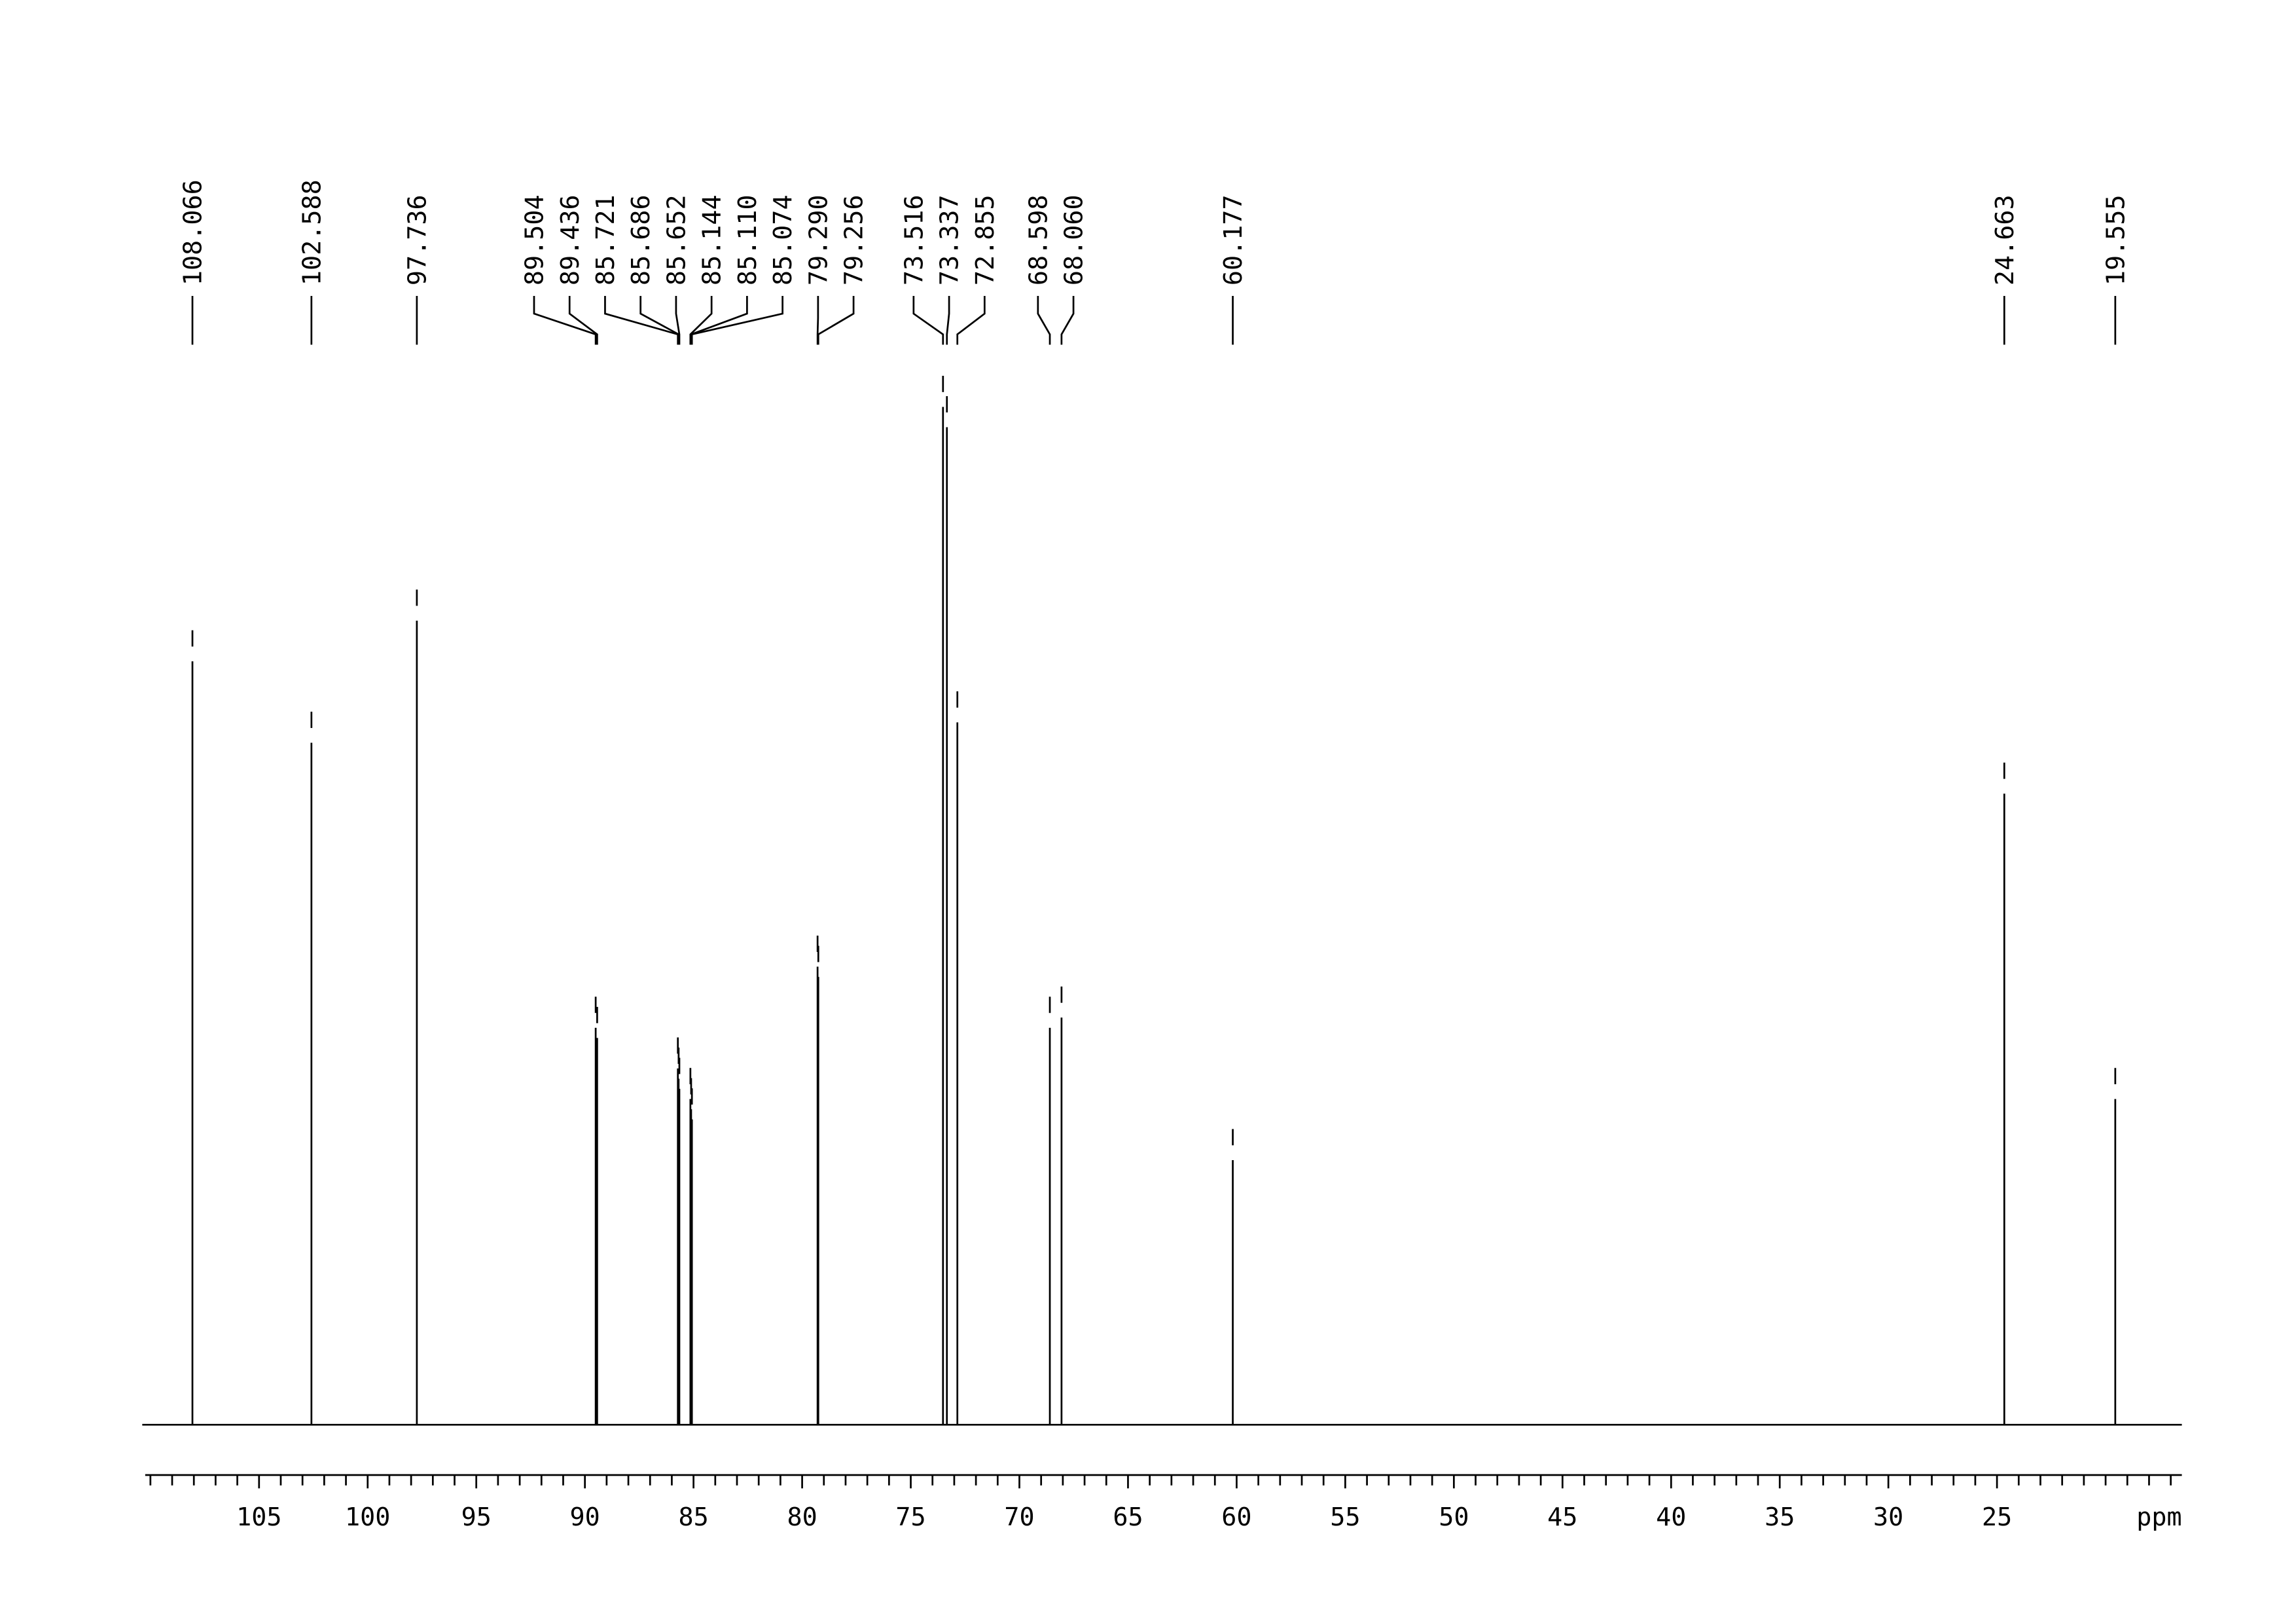  Describe the element at coordinates (783, 239) in the screenshot. I see `peak-label: 85.074` at that location.